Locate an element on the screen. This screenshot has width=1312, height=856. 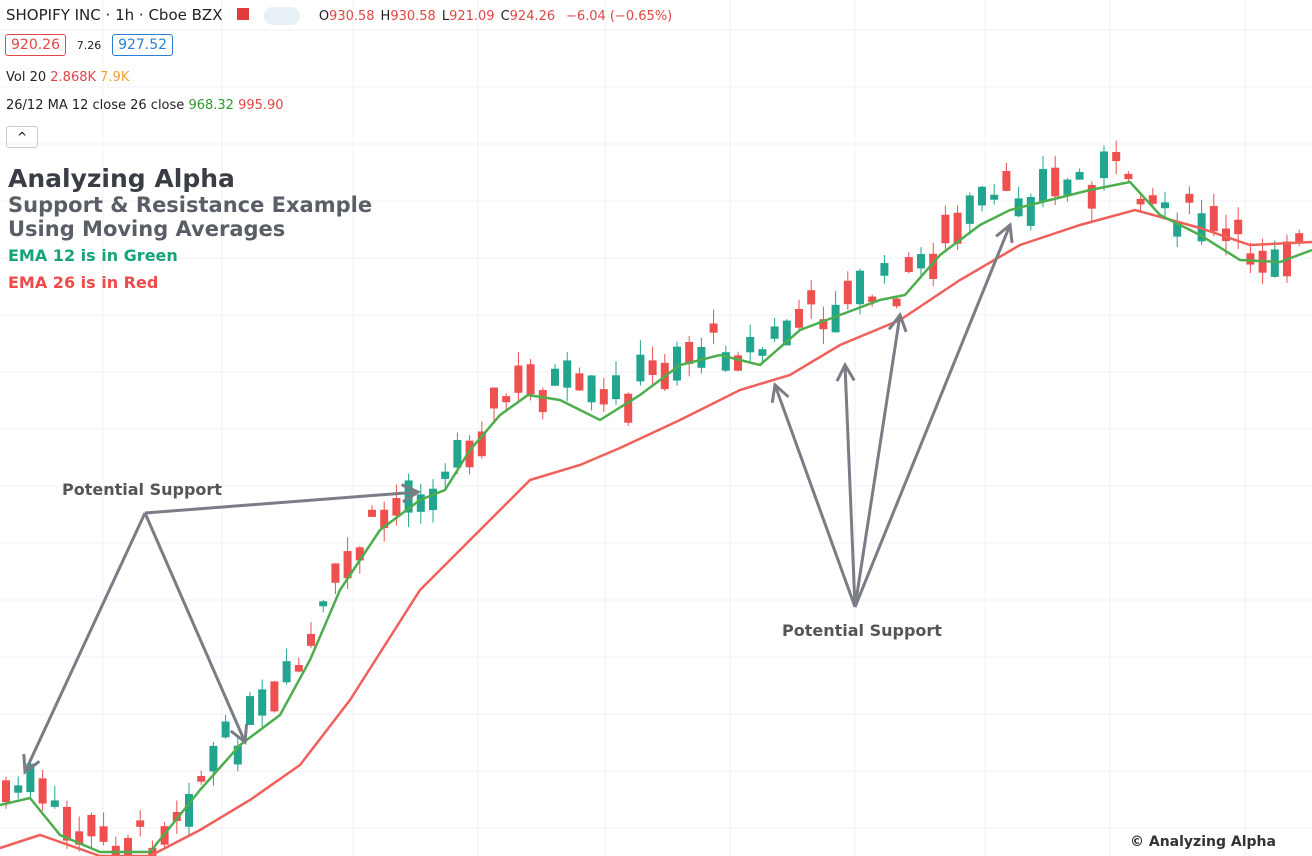
status-pill is located at coordinates (282, 15).